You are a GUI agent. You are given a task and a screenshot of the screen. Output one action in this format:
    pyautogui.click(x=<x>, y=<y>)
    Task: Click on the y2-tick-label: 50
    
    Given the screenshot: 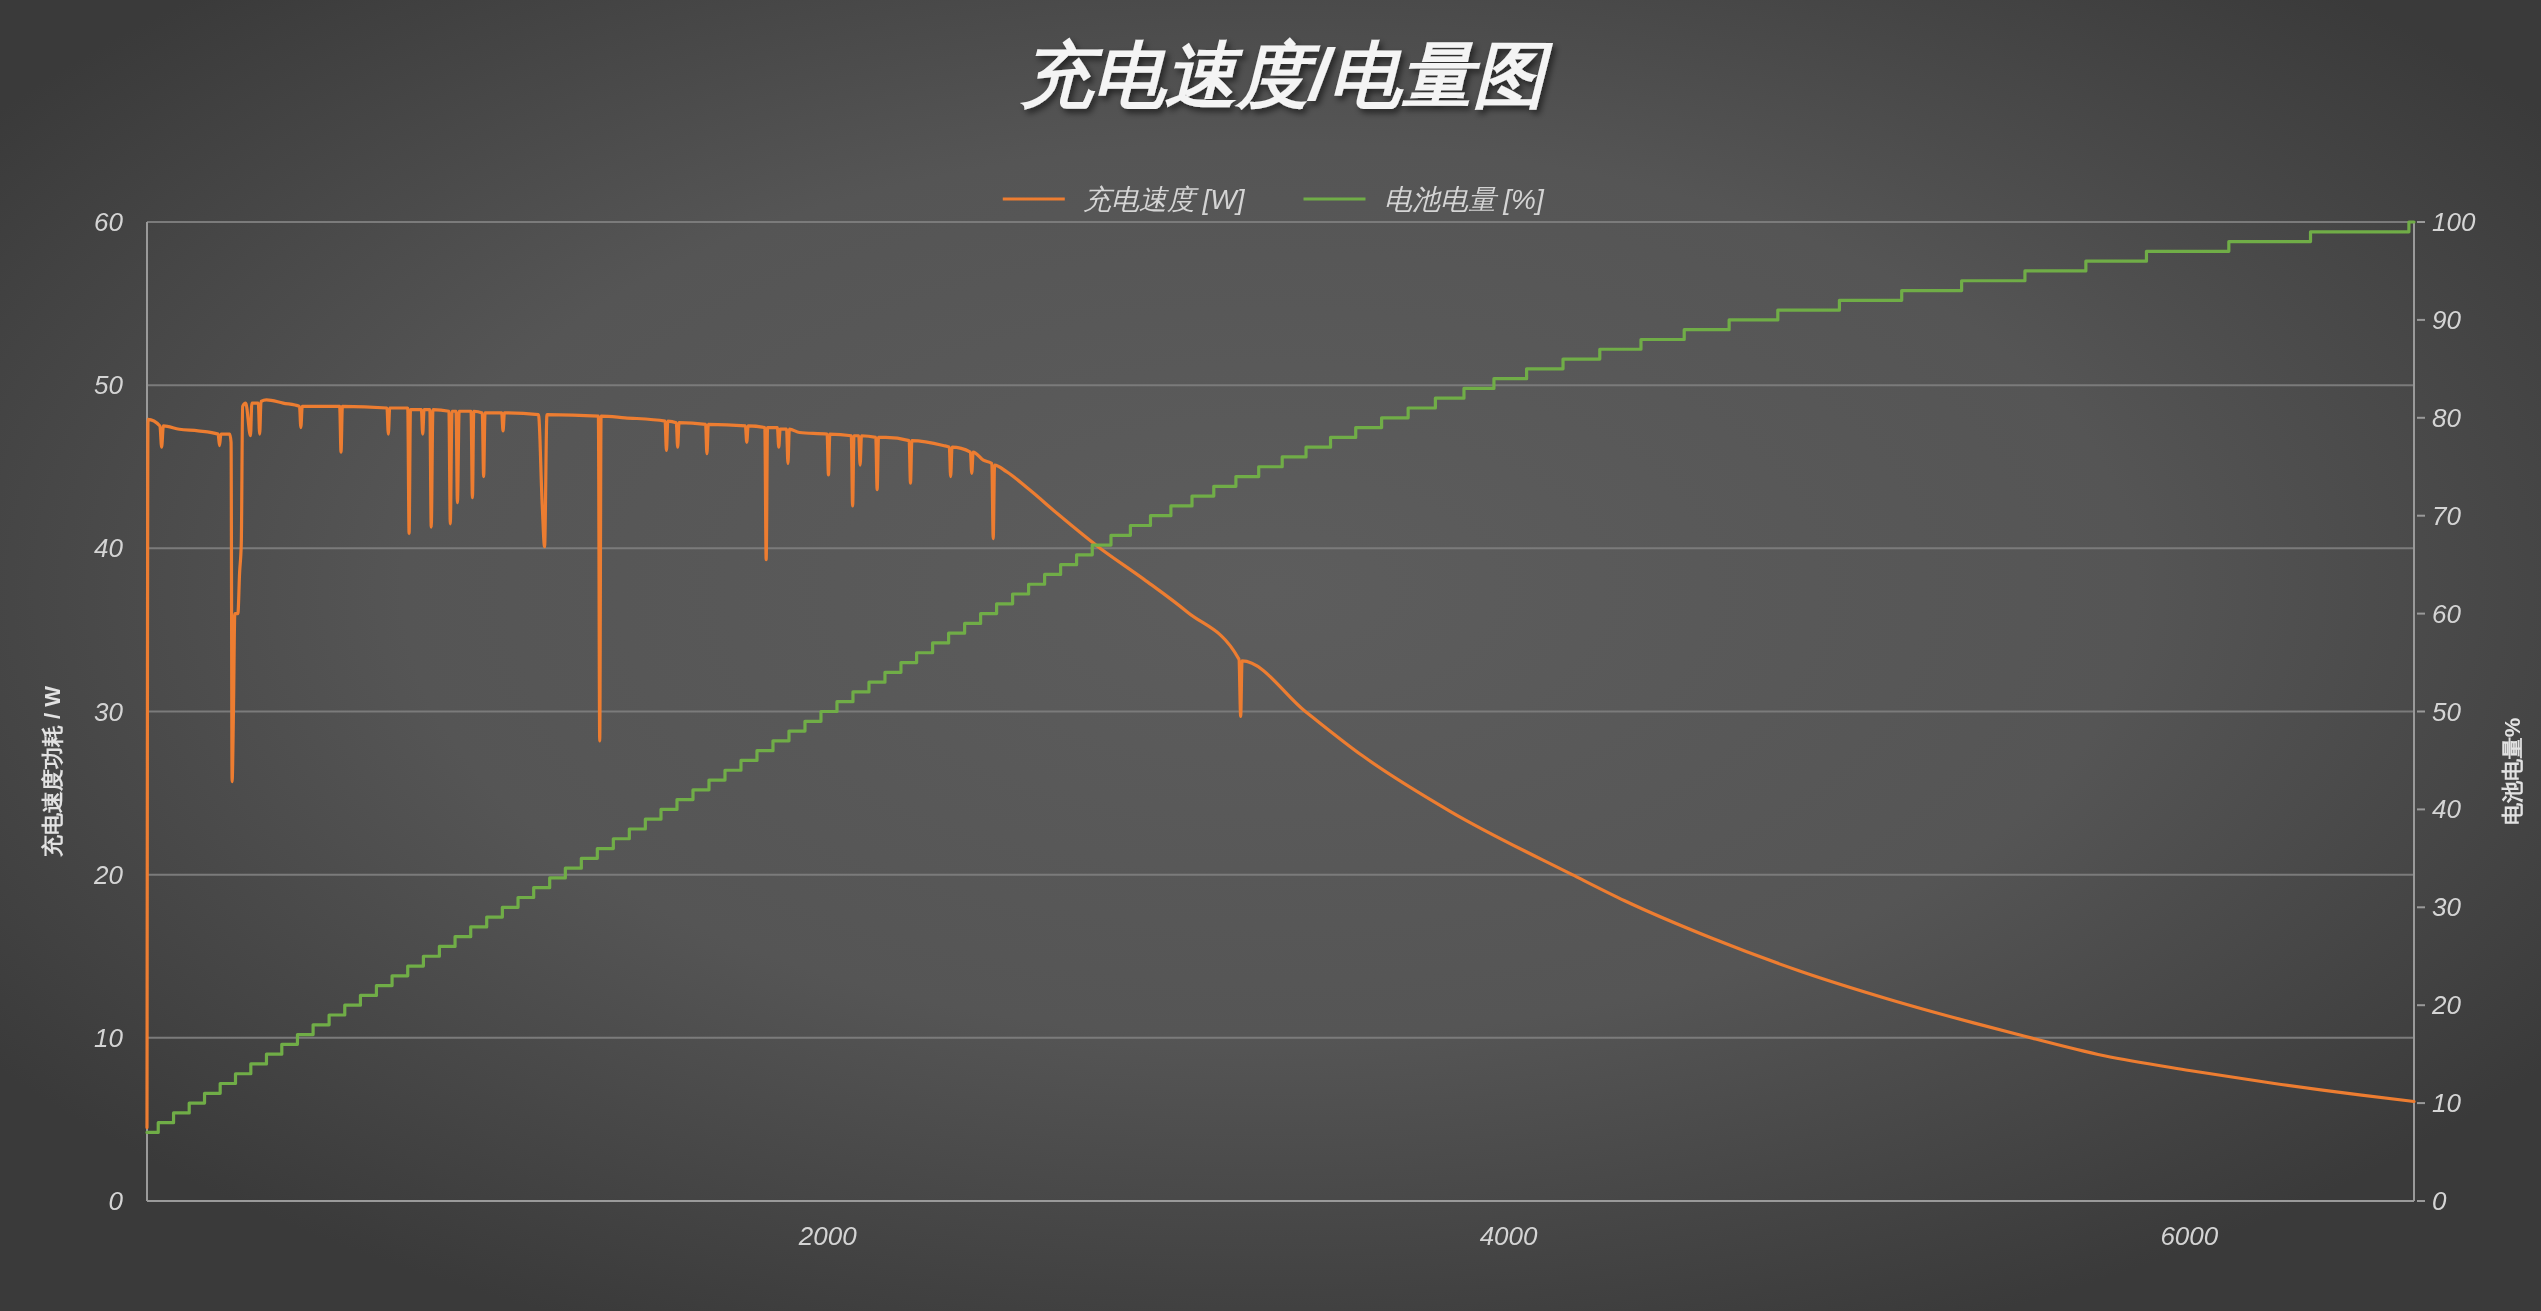 What is the action you would take?
    pyautogui.click(x=2447, y=711)
    